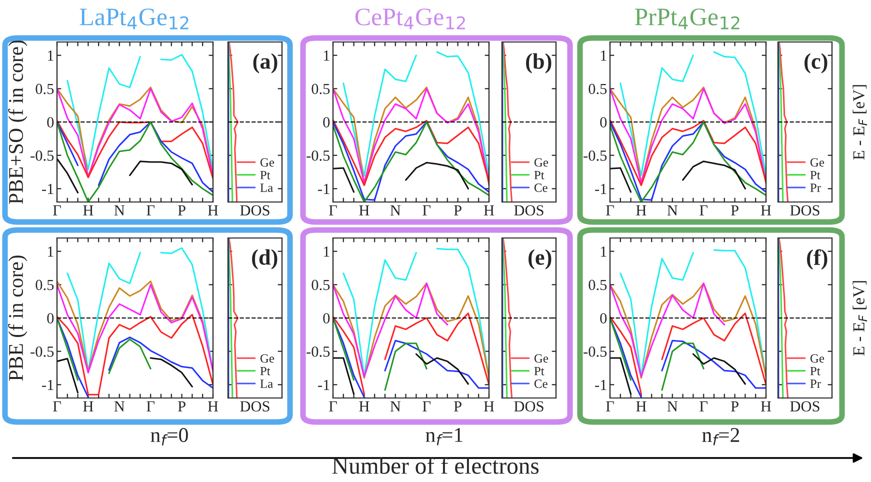 This screenshot has height=482, width=871. What do you see at coordinates (169, 437) in the screenshot?
I see `text: n$_{f}$=0` at bounding box center [169, 437].